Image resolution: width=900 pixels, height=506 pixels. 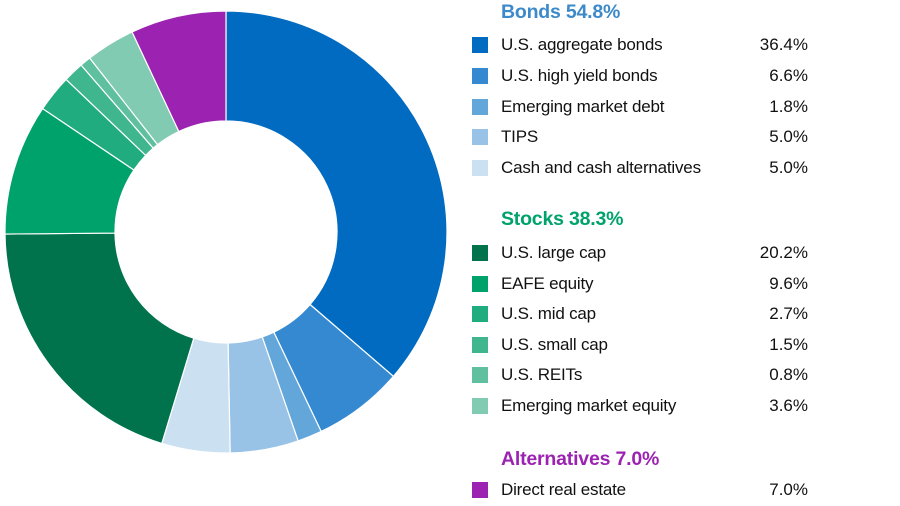 What do you see at coordinates (640, 314) in the screenshot?
I see `legend-item: U.S. mid cap 2.7%` at bounding box center [640, 314].